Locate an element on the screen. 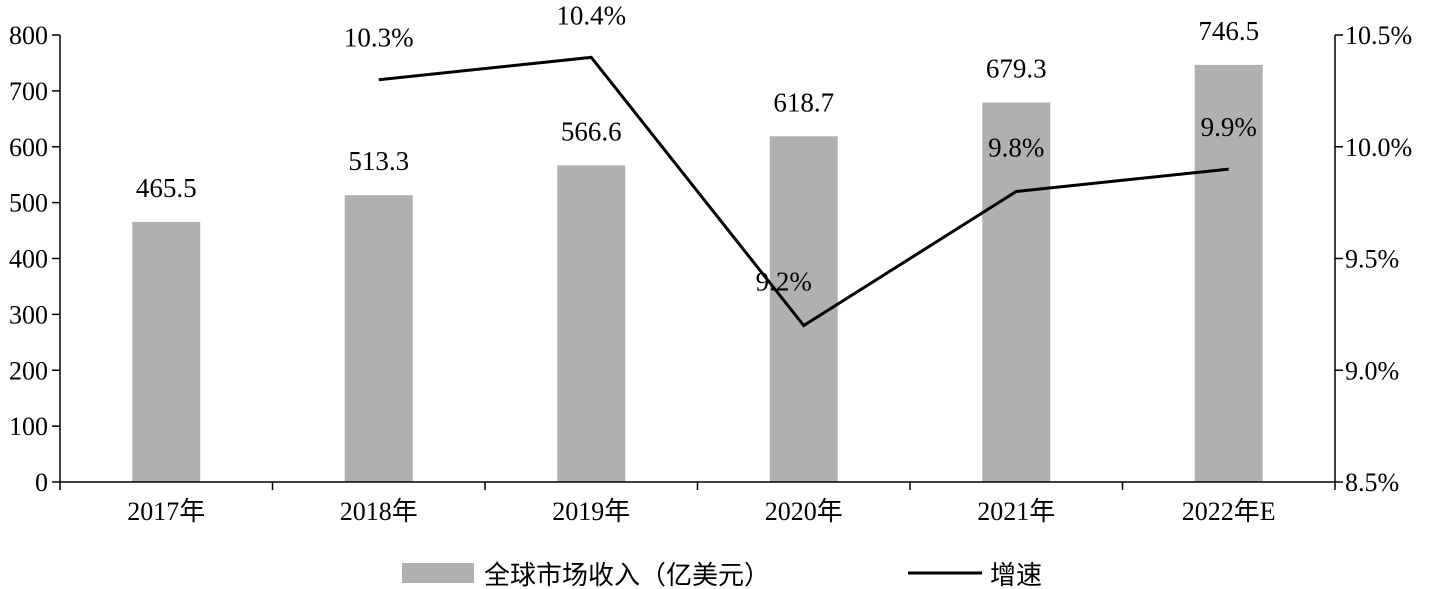  bar-value-label: 465.5 is located at coordinates (166, 188).